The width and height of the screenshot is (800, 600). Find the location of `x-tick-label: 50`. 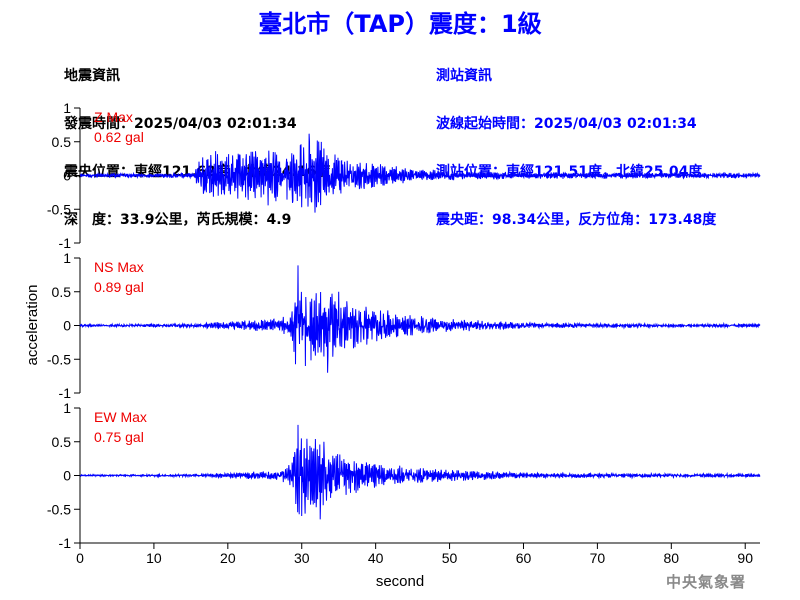

x-tick-label: 50 is located at coordinates (450, 558).